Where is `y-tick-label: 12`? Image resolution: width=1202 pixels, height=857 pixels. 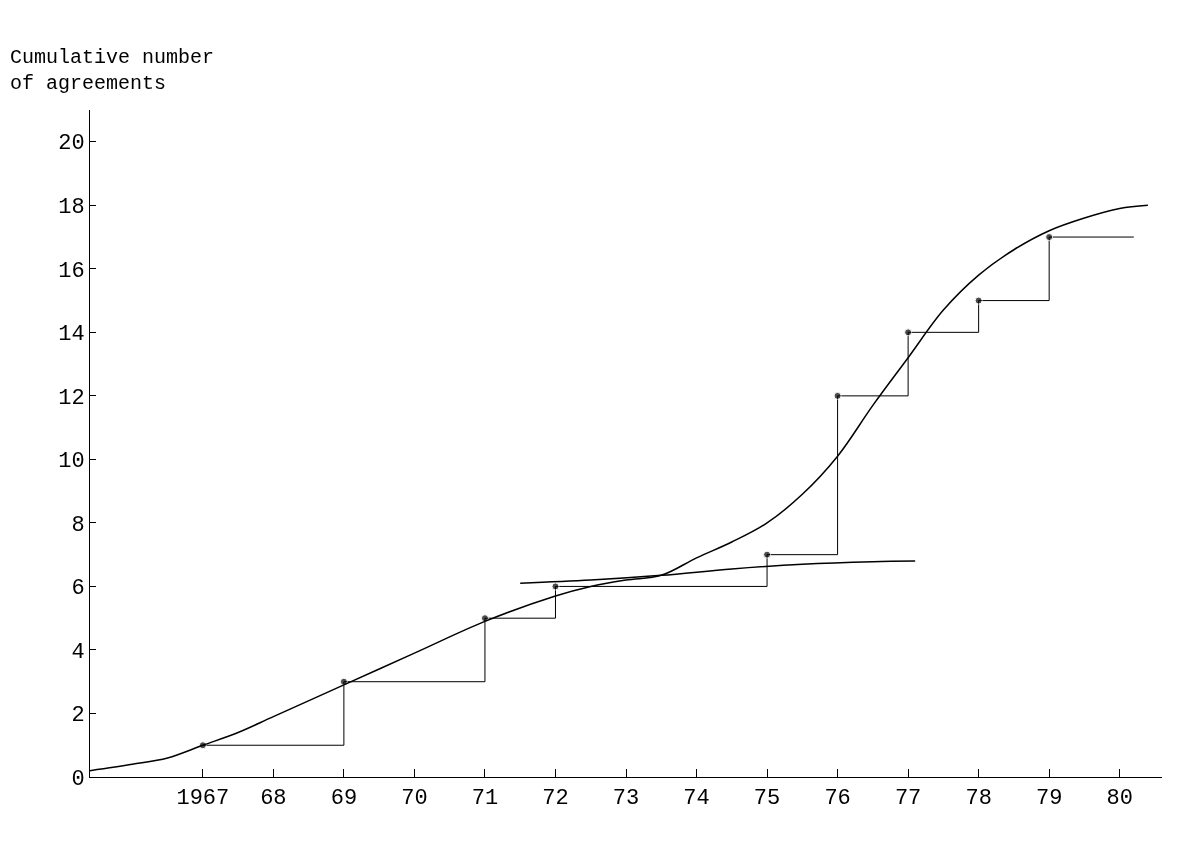 y-tick-label: 12 is located at coordinates (71, 398).